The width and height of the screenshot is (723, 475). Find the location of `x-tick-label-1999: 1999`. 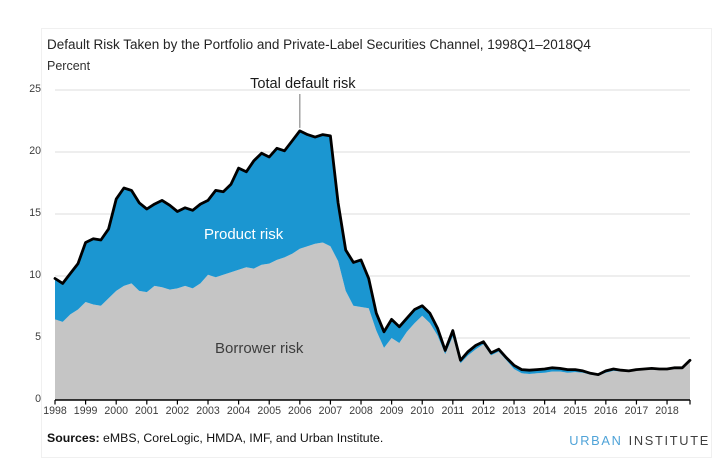

x-tick-label-1999: 1999 is located at coordinates (85, 411).